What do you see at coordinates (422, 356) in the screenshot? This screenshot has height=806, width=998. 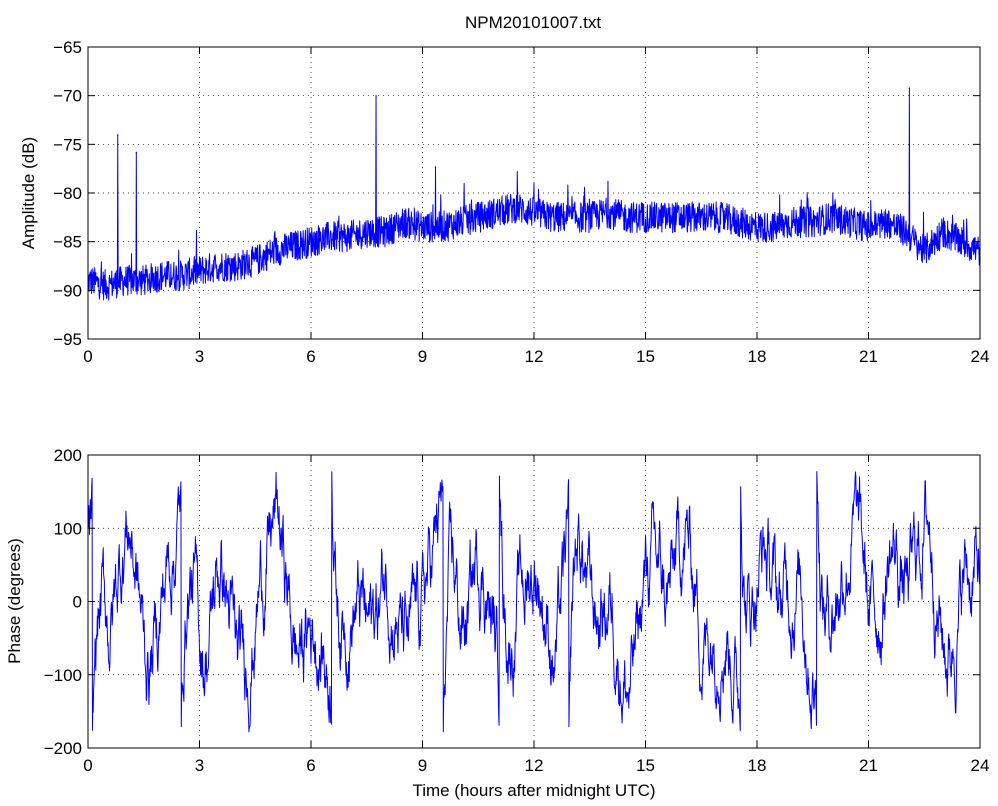 I see `amplitude-xtick-label: 9` at bounding box center [422, 356].